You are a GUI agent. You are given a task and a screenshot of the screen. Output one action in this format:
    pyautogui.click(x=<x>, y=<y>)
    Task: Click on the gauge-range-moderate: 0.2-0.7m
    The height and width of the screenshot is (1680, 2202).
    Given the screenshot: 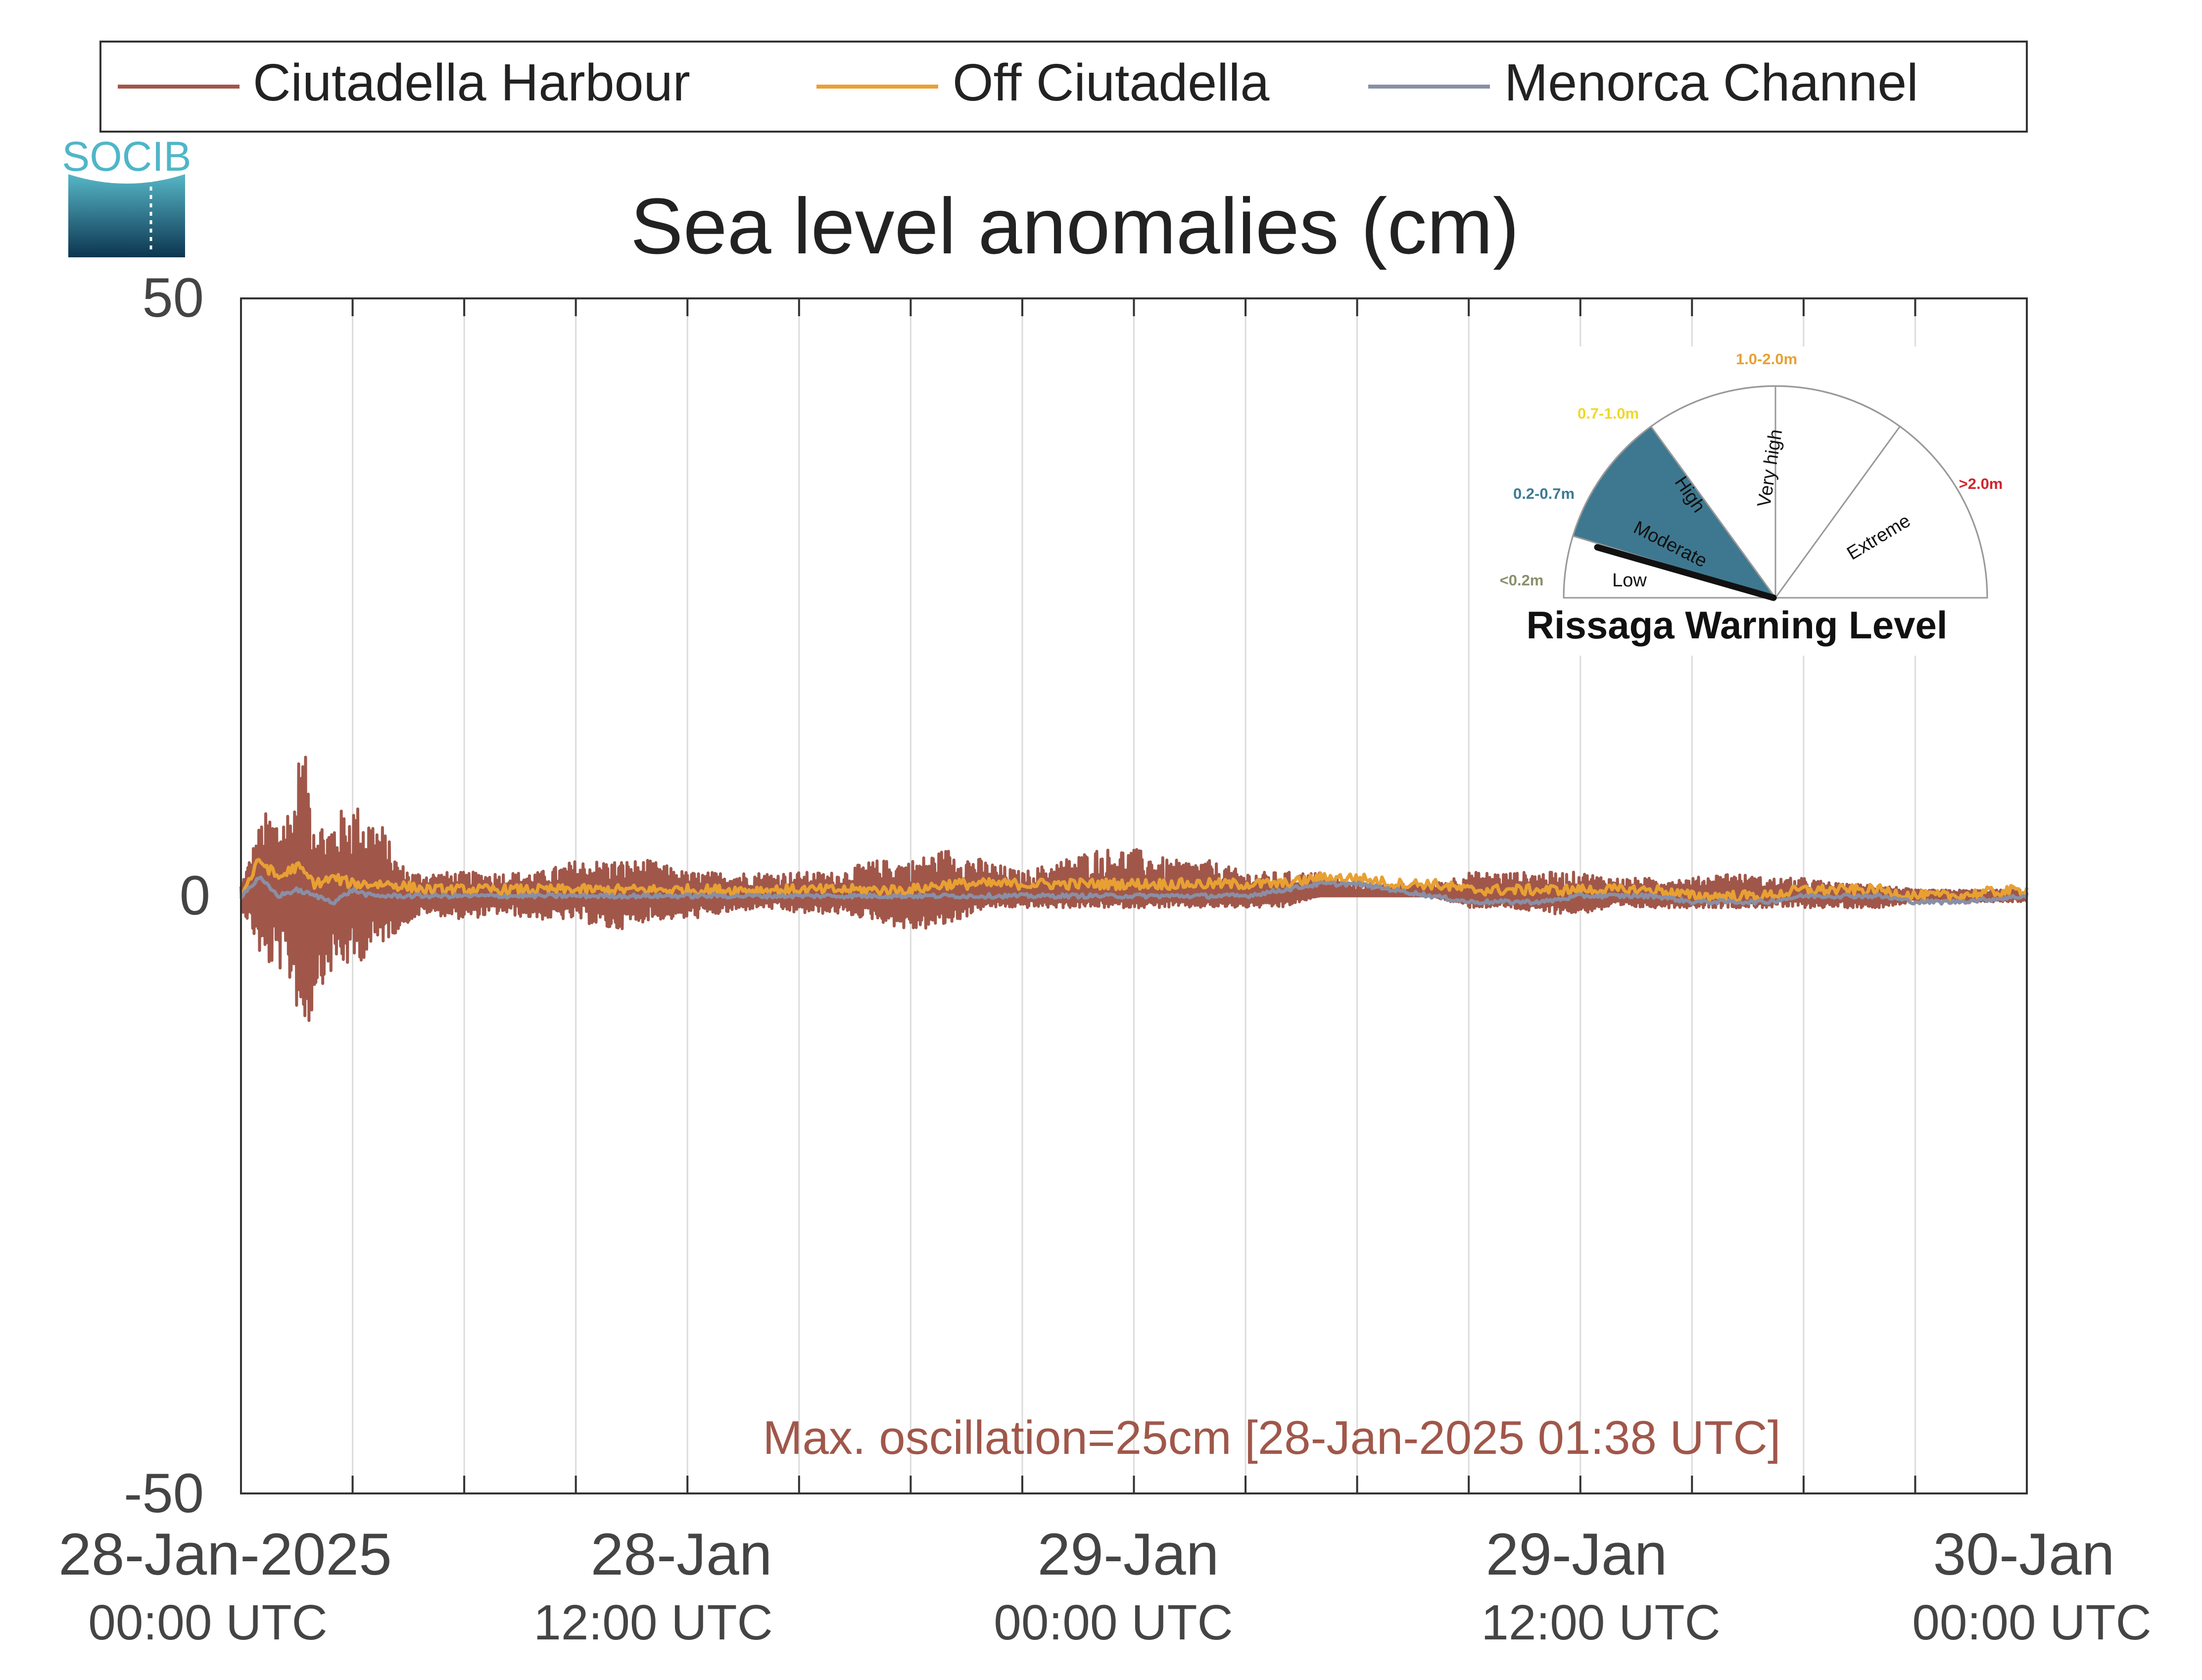 What is the action you would take?
    pyautogui.click(x=1544, y=494)
    